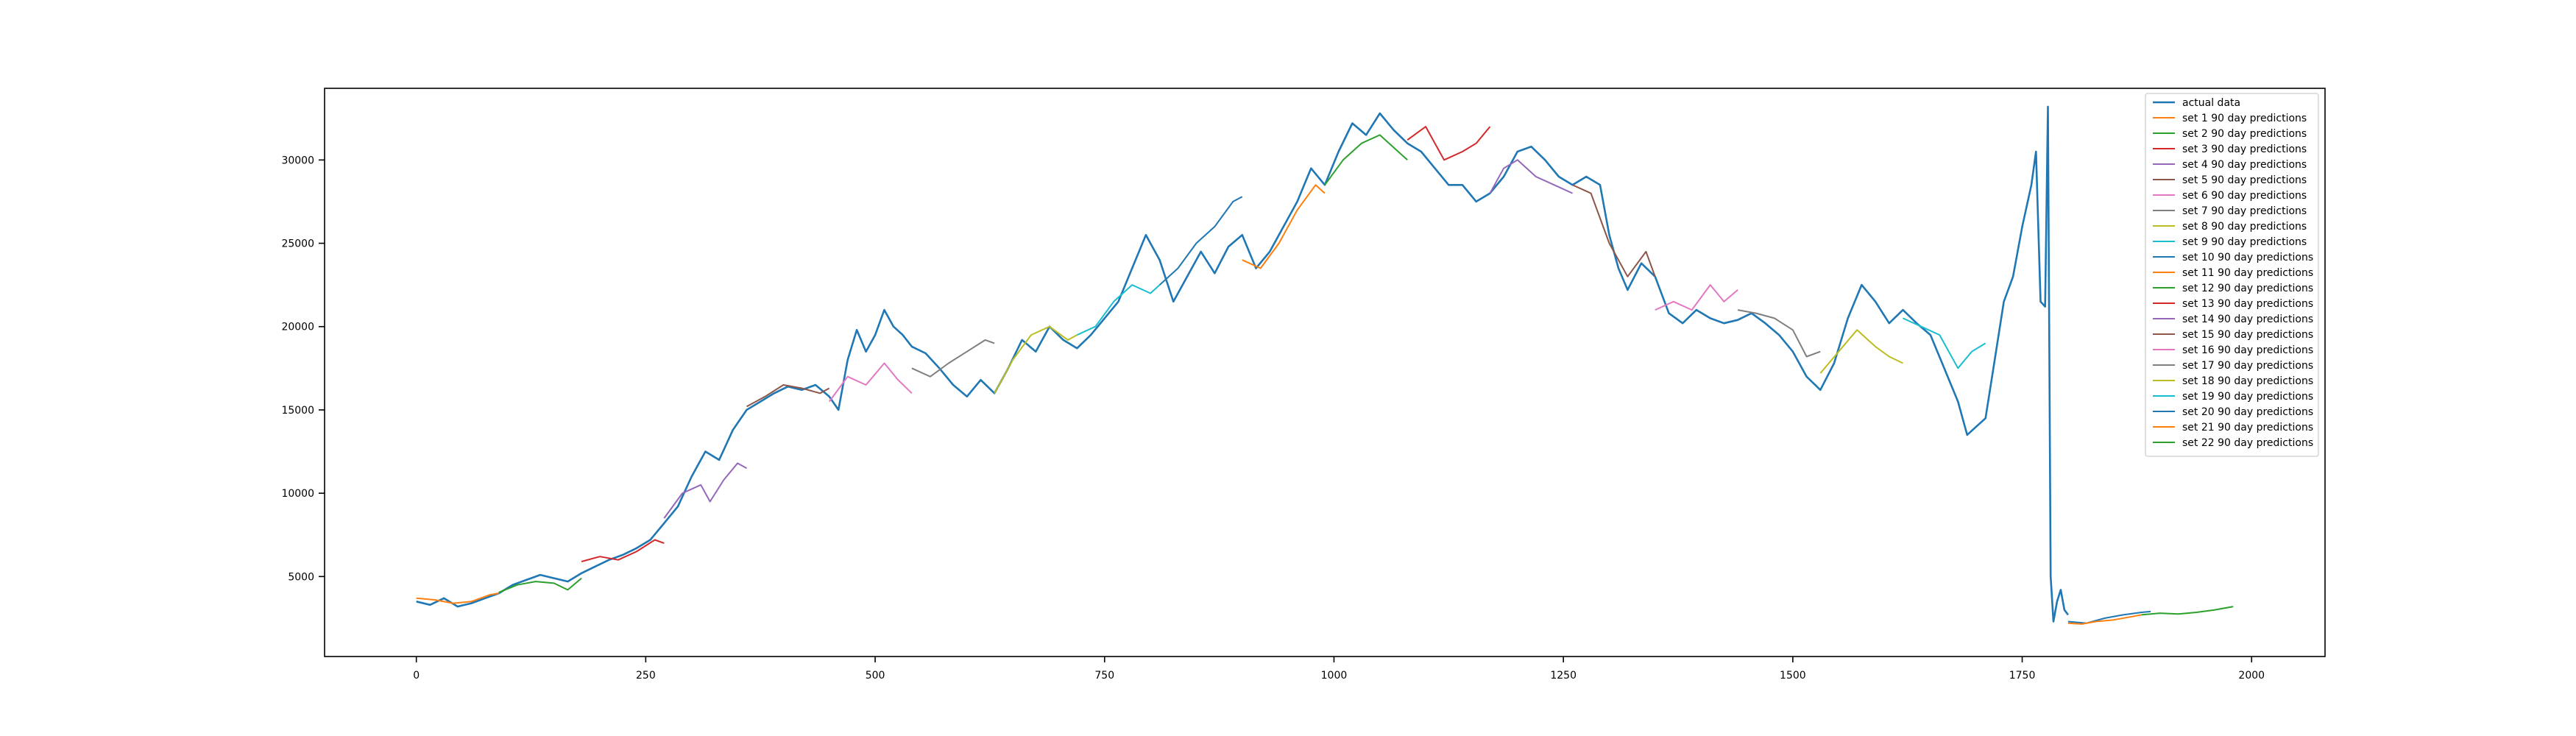 This screenshot has width=2576, height=736. What do you see at coordinates (2247, 443) in the screenshot?
I see `legend-label: set 22 90 day predictions` at bounding box center [2247, 443].